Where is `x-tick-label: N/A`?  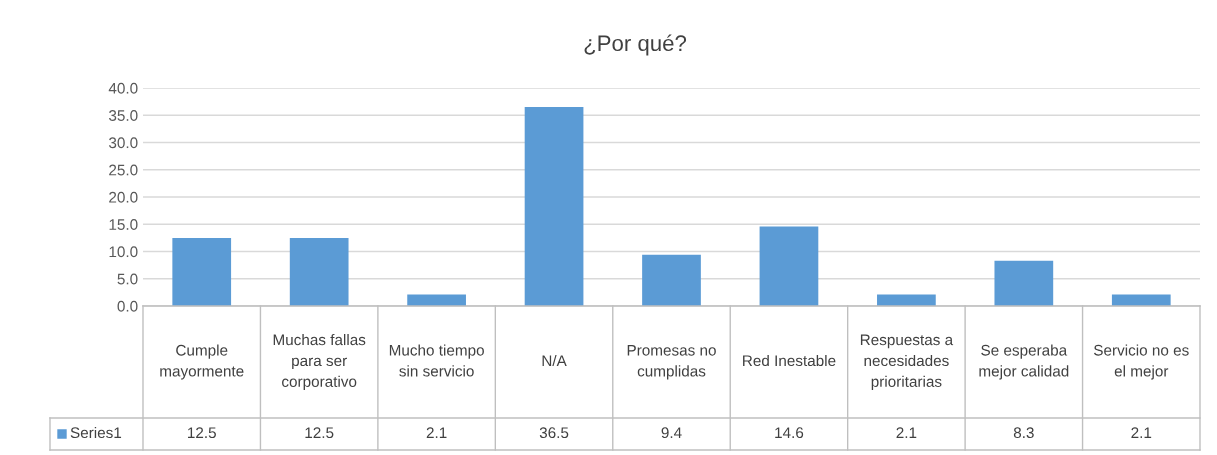 x-tick-label: N/A is located at coordinates (554, 360).